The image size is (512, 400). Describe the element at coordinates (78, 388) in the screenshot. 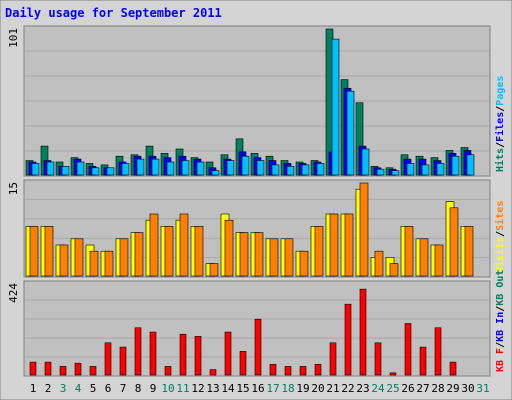

I see `x-tick-label: 4` at that location.